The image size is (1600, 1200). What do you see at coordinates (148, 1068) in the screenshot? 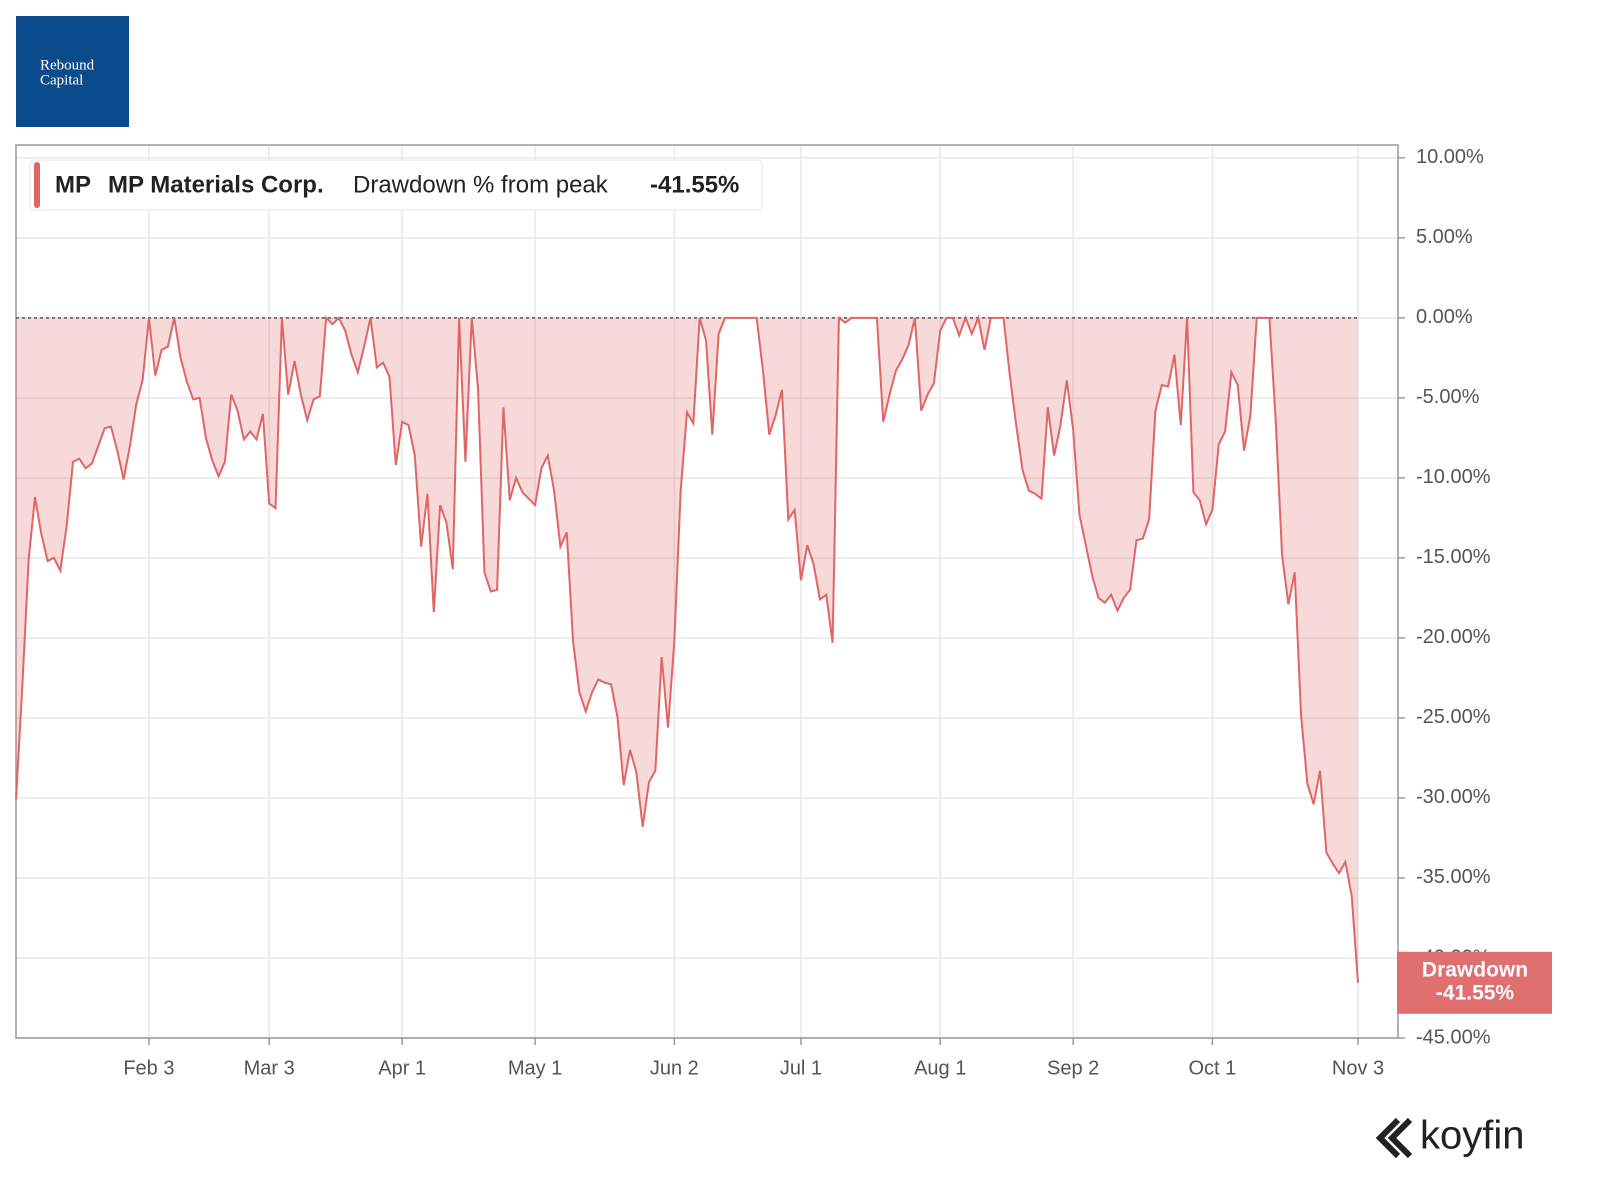
I see `x-tick-label: Feb 3` at bounding box center [148, 1068].